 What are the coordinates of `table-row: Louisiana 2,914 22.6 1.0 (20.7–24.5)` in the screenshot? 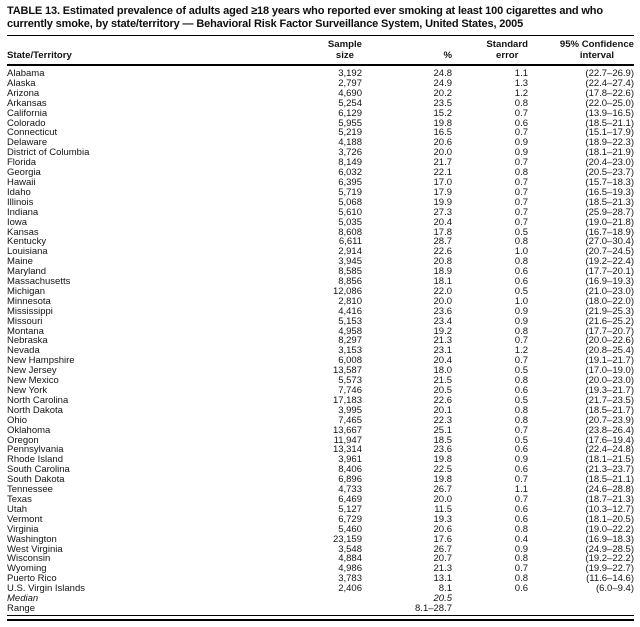 It's located at (320, 252).